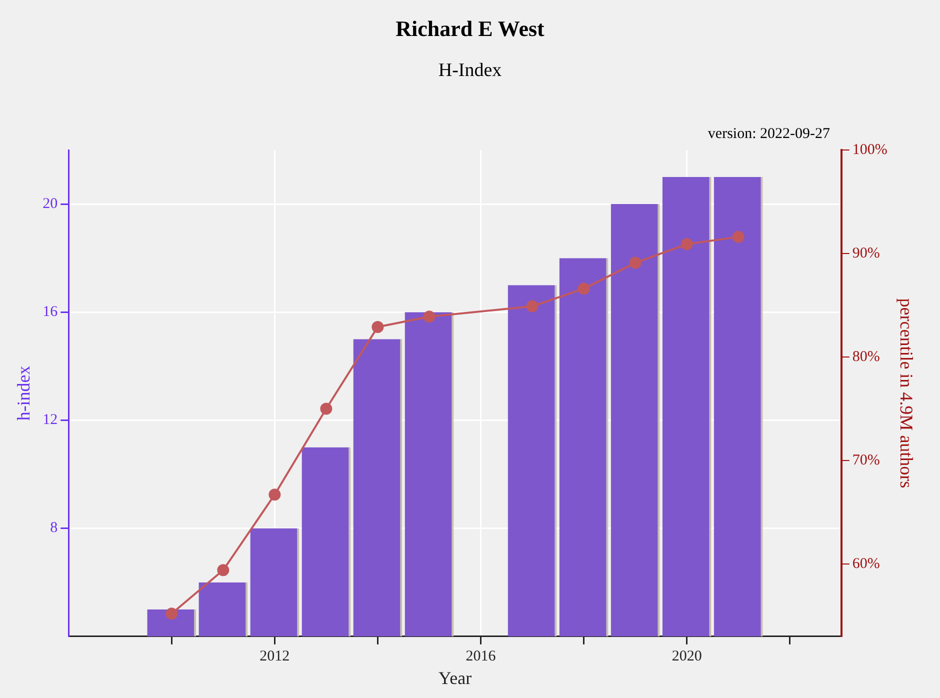  What do you see at coordinates (50, 312) in the screenshot?
I see `y-tick-label: 16` at bounding box center [50, 312].